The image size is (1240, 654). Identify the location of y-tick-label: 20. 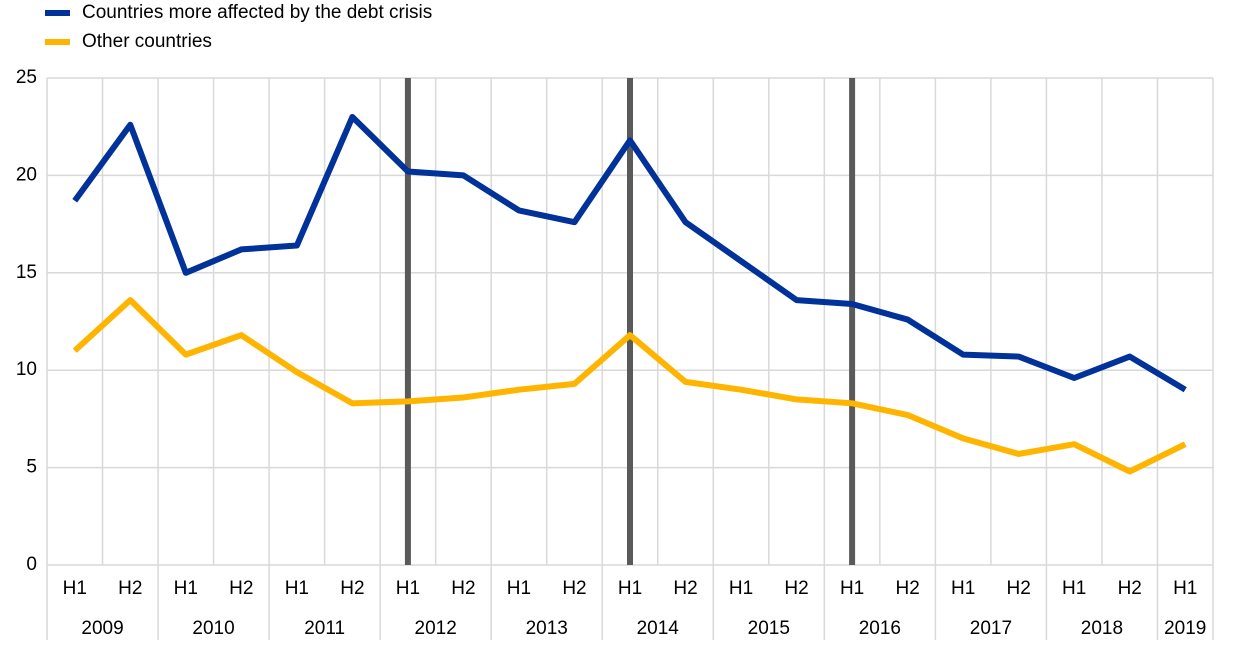
(26, 174).